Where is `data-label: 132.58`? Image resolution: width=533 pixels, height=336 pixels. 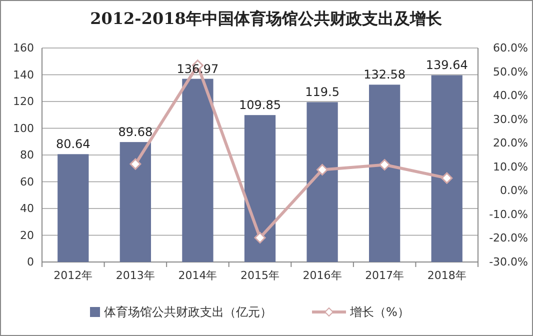
data-label: 132.58 is located at coordinates (385, 75).